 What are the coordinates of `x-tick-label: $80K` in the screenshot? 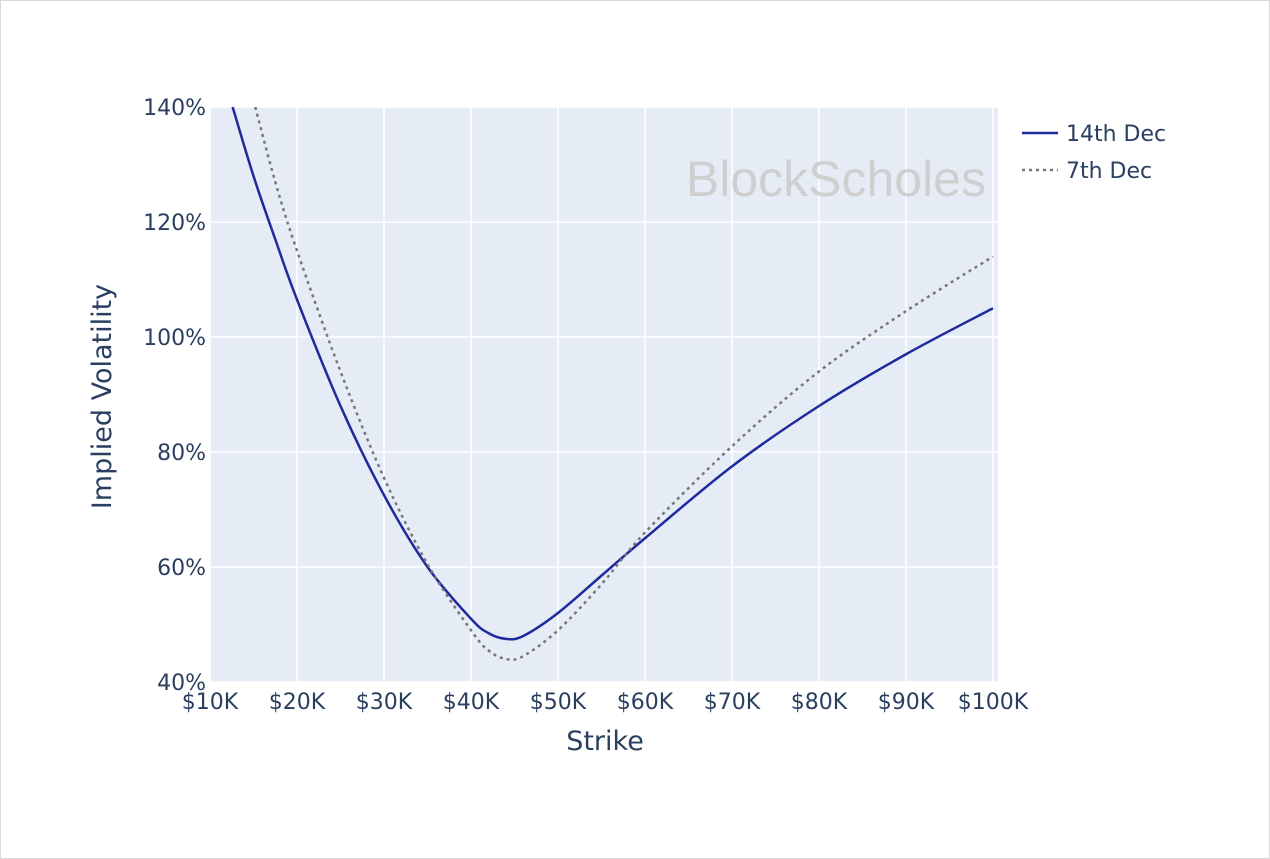 It's located at (819, 702).